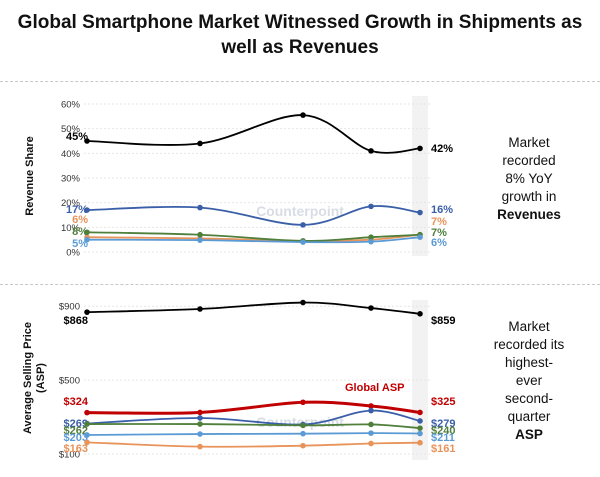  What do you see at coordinates (300, 284) in the screenshot?
I see `middle-divider` at bounding box center [300, 284].